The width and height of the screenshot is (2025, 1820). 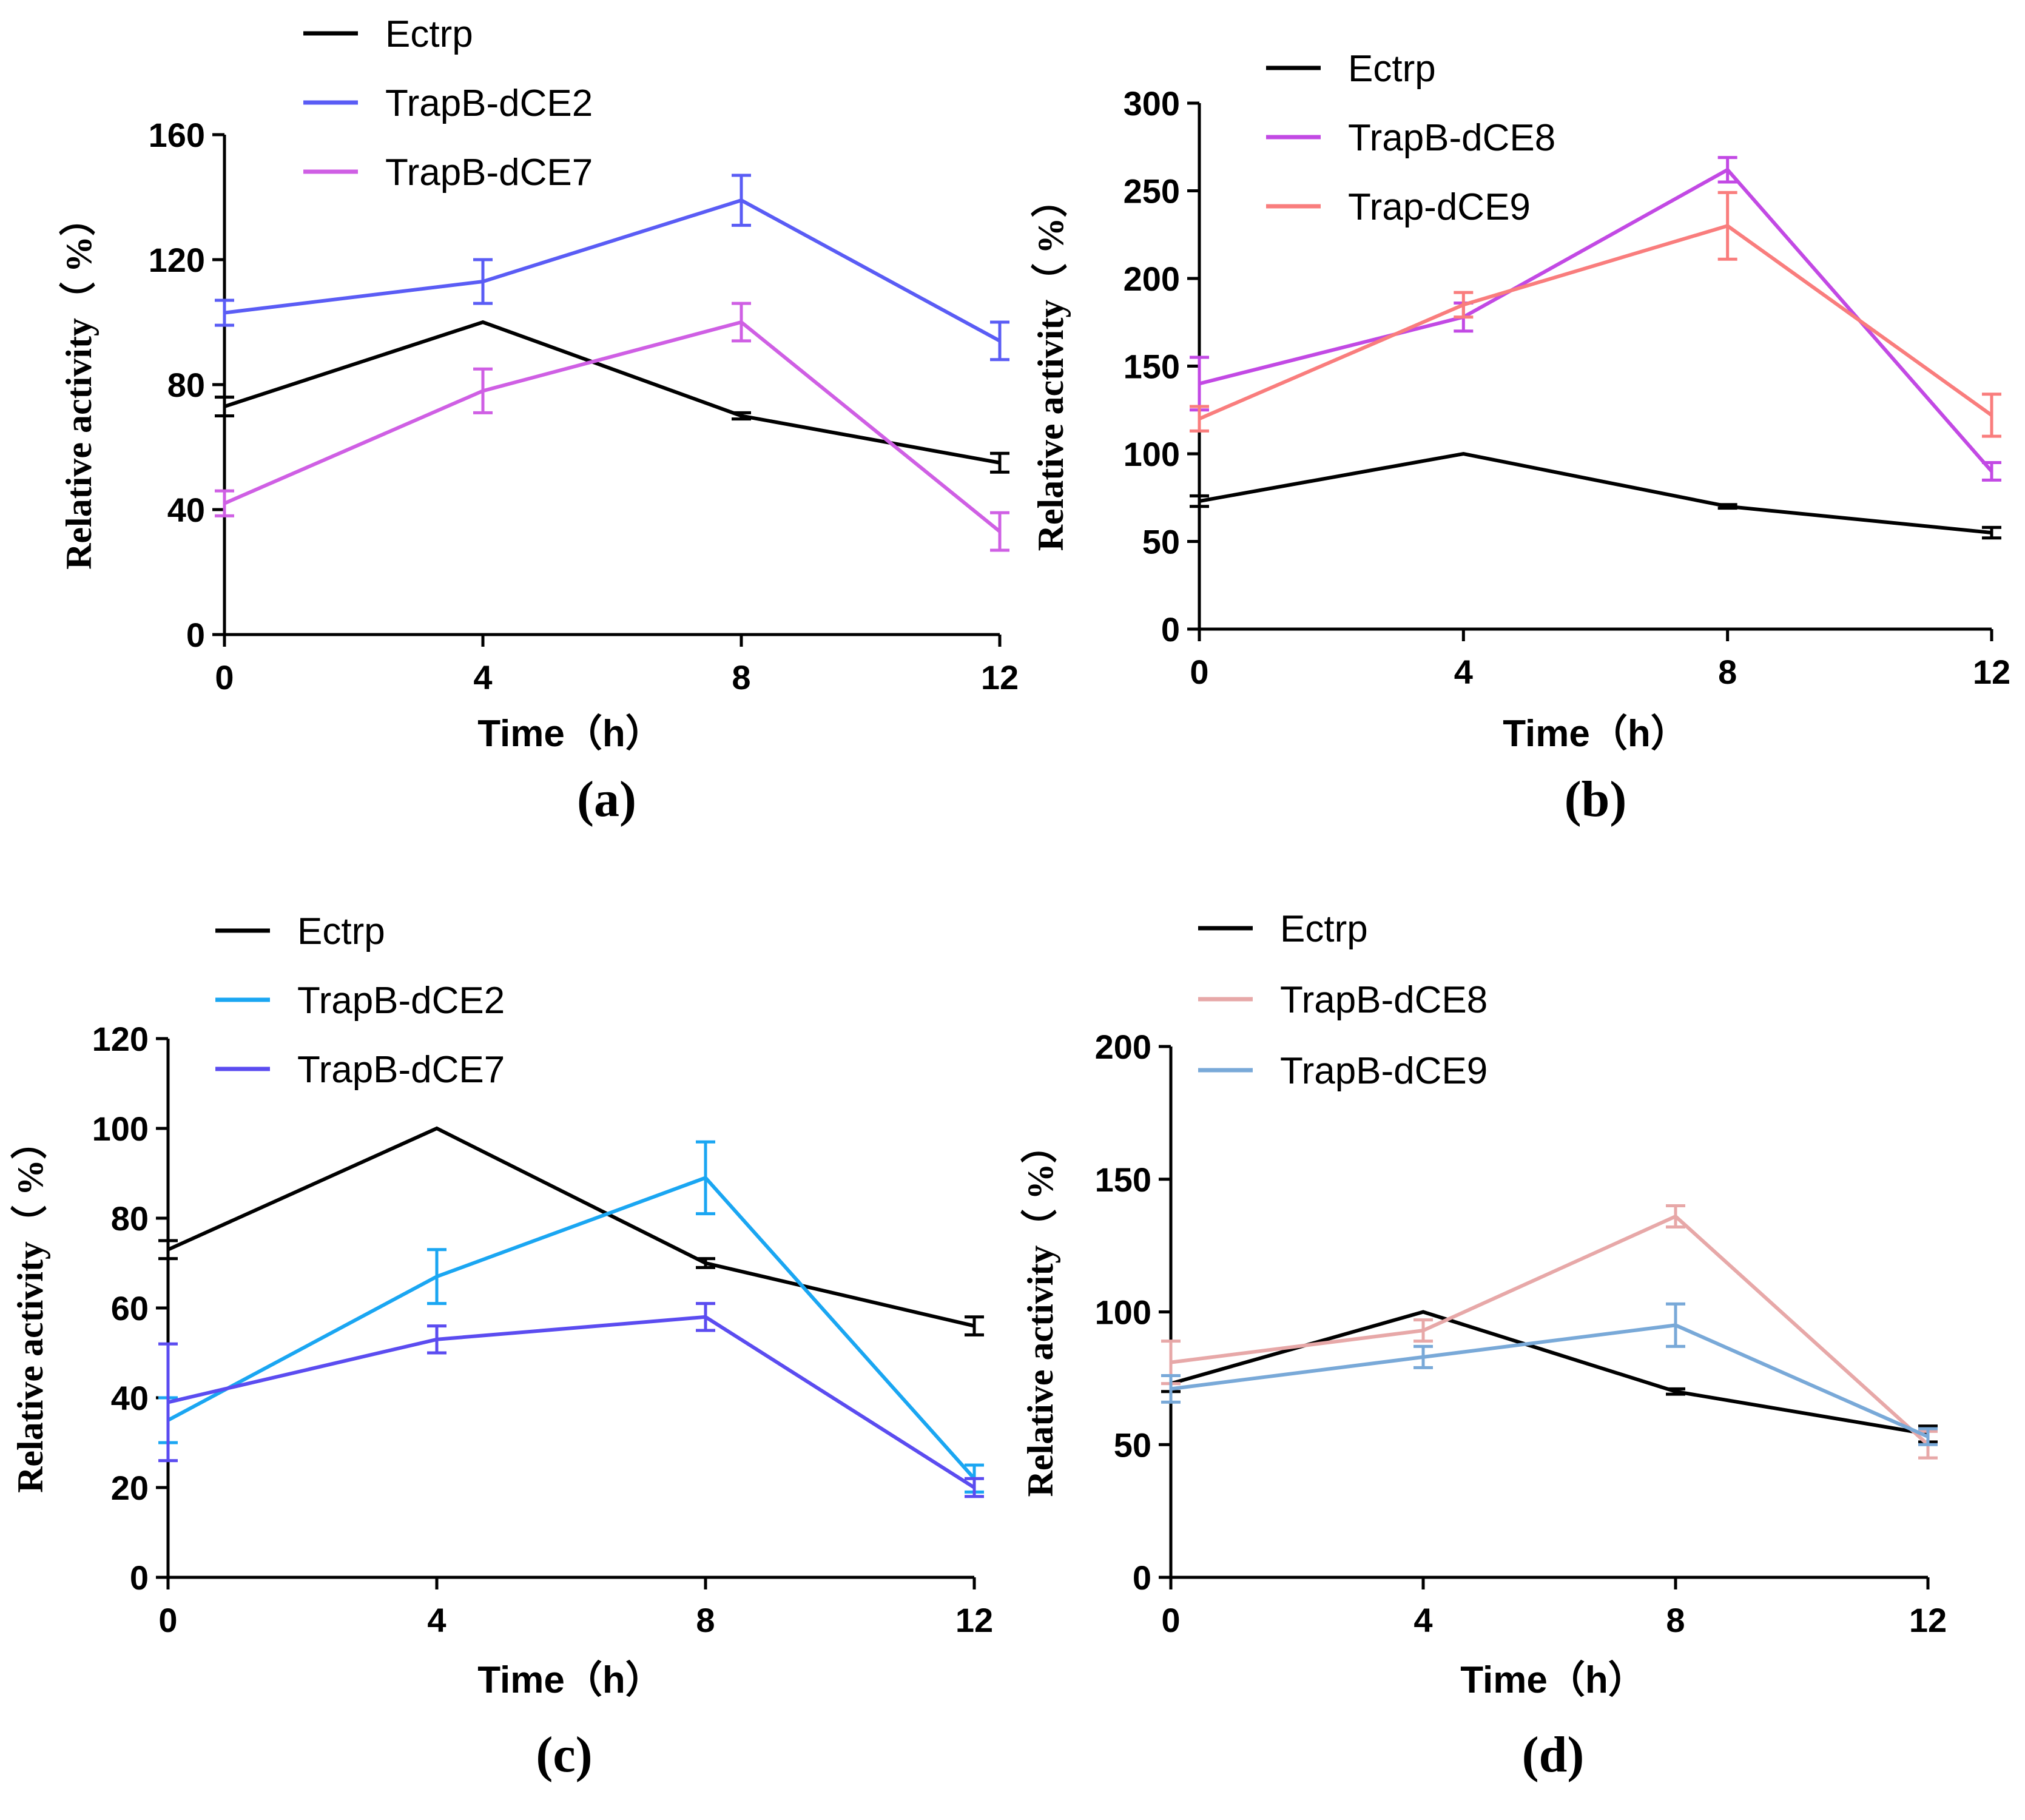 I want to click on y-tick-label: 40, so click(x=186, y=510).